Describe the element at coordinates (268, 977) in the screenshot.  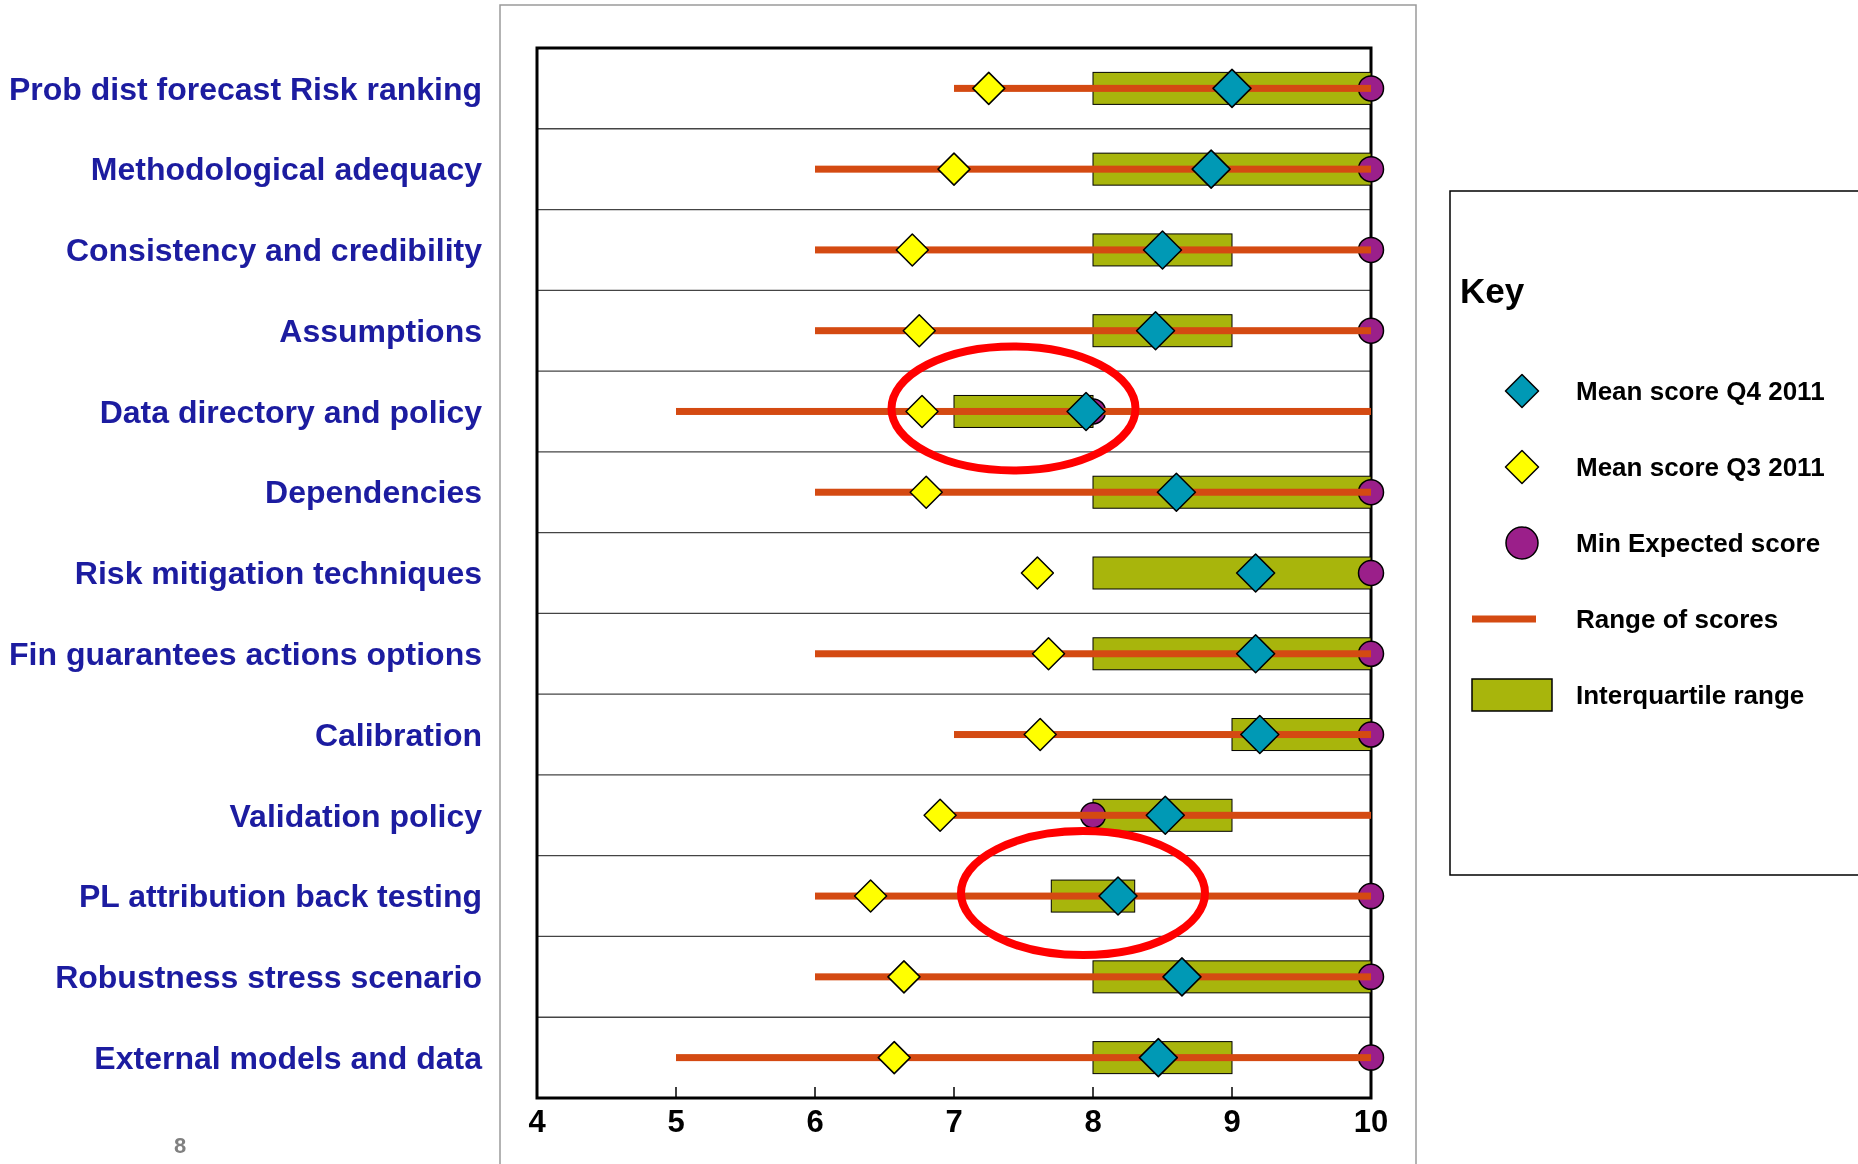
I see `y-tick-label: Robustness stress scenario` at that location.